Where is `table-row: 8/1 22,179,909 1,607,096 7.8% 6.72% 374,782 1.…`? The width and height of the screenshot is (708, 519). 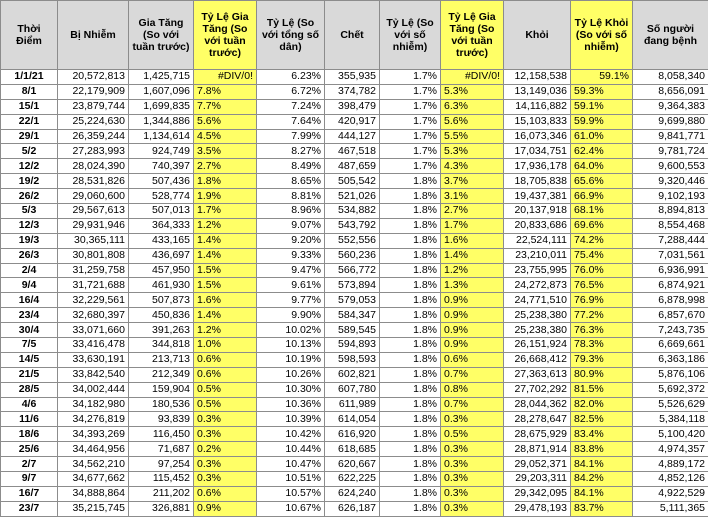 table-row: 8/1 22,179,909 1,607,096 7.8% 6.72% 374,782 1.… is located at coordinates (354, 91).